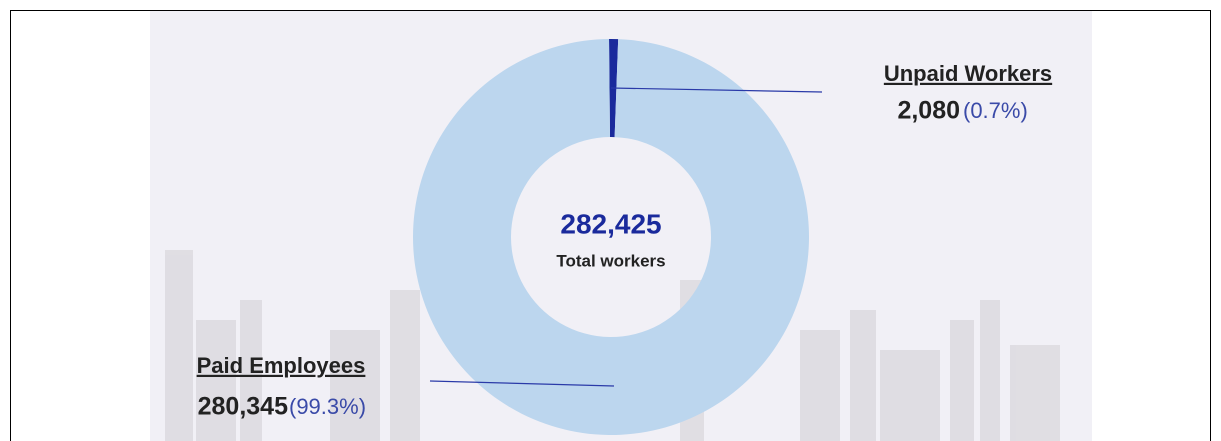 This screenshot has height=441, width=1221. I want to click on category-label: Paid Employees, so click(281, 365).